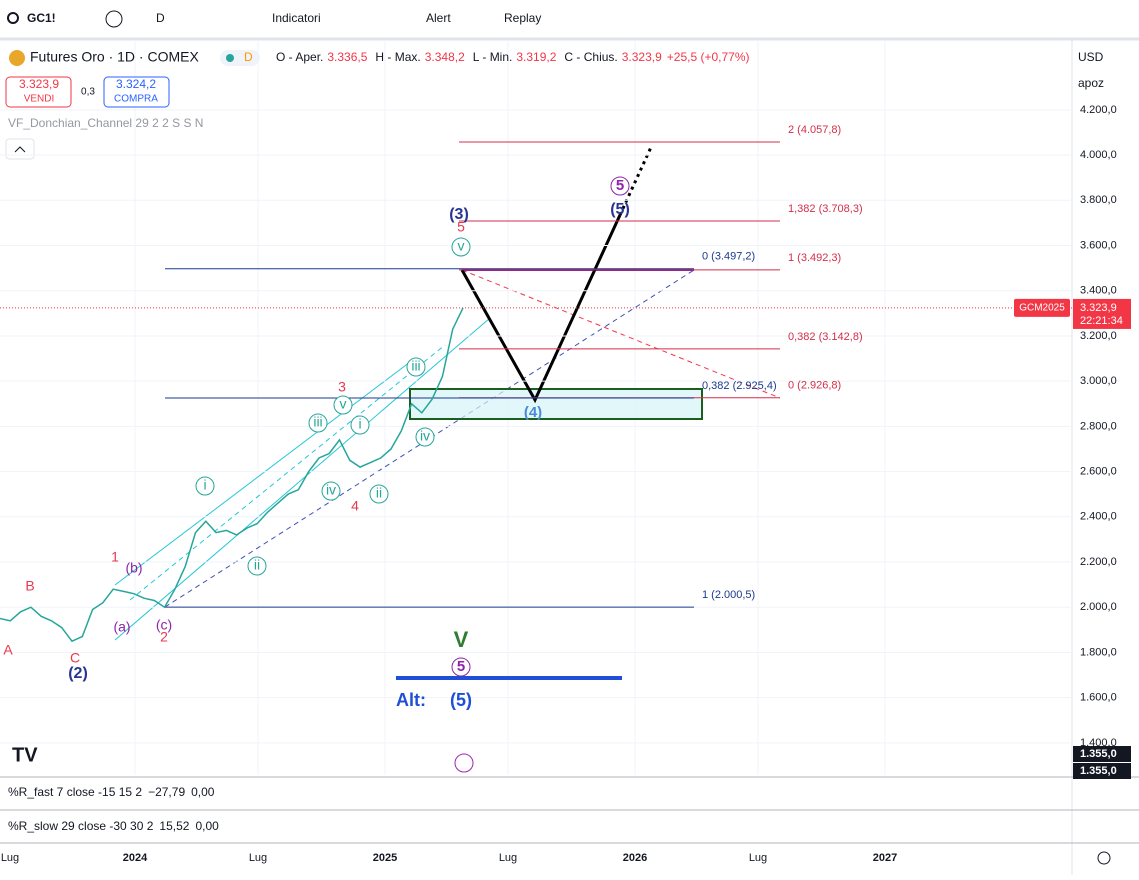 The width and height of the screenshot is (1139, 880). What do you see at coordinates (25, 755) in the screenshot?
I see `logo: TV` at bounding box center [25, 755].